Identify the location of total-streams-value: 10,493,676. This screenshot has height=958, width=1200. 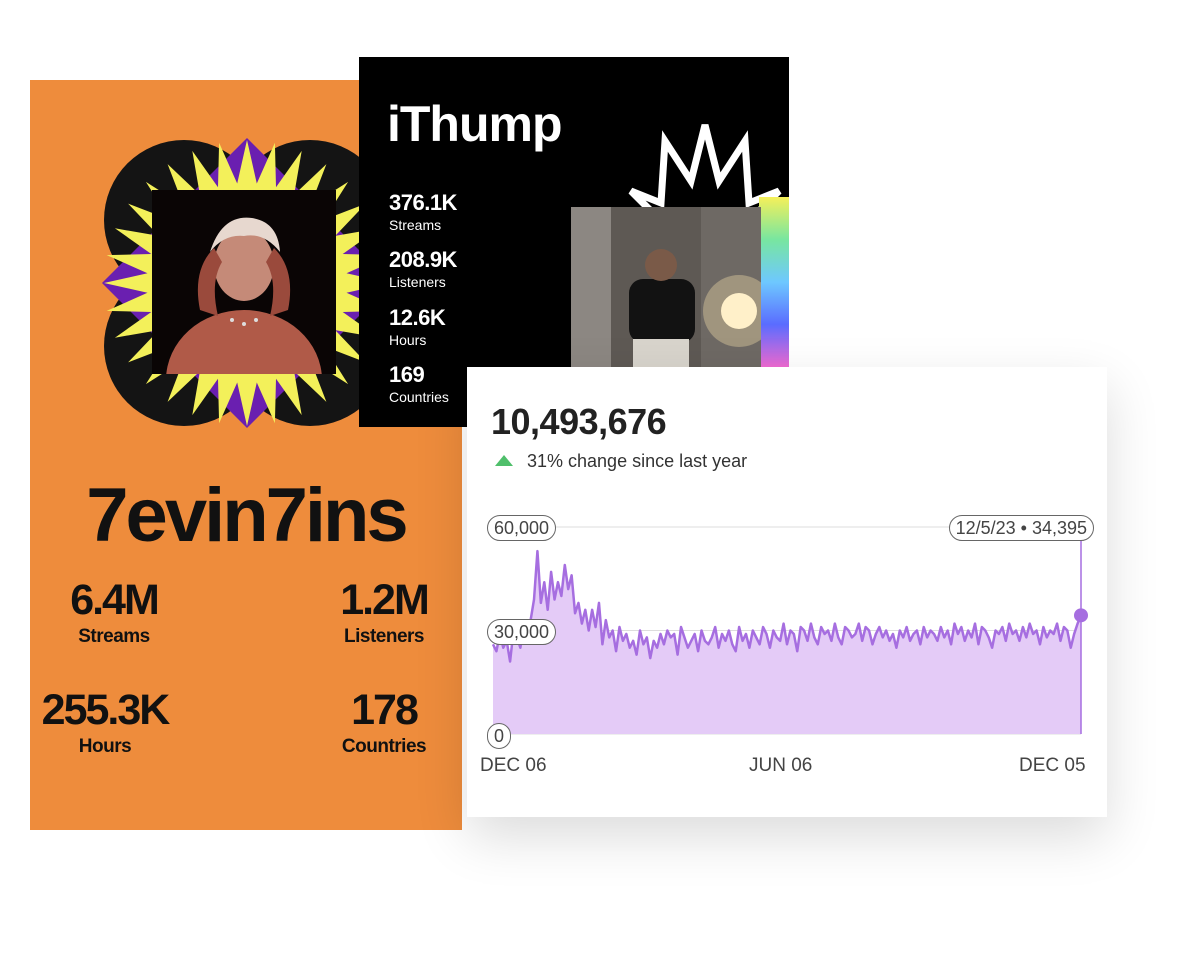
(579, 421).